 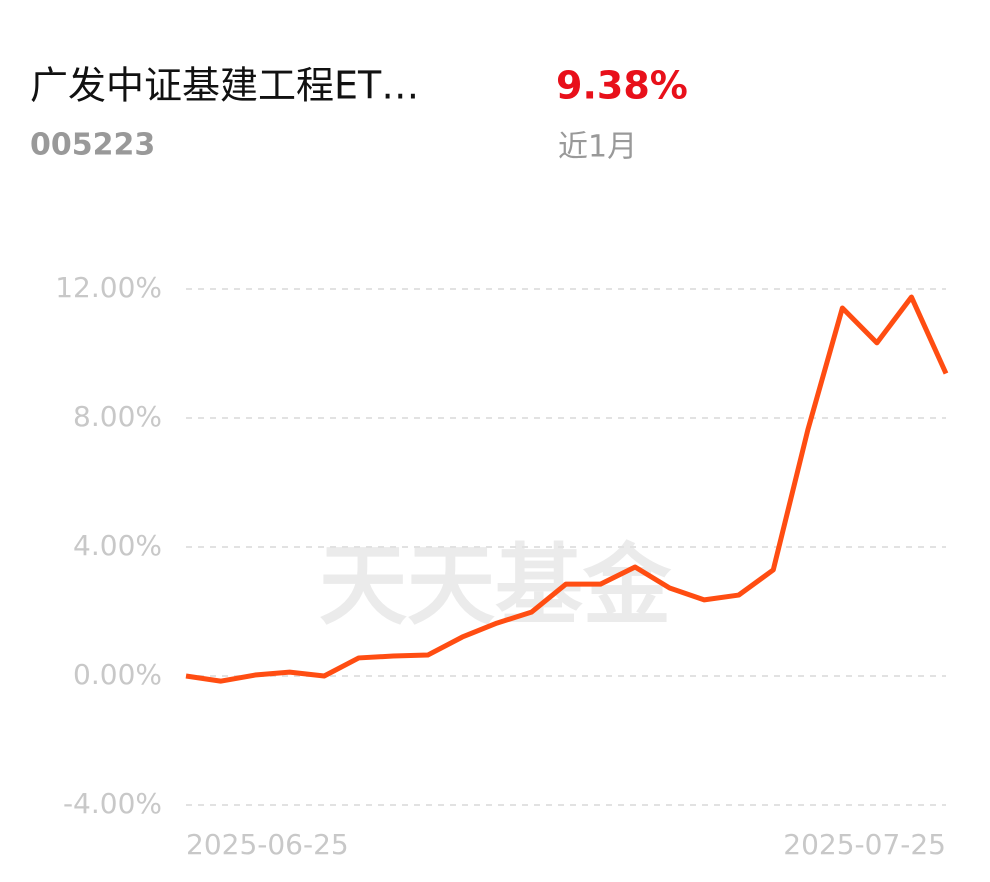 I want to click on x-tick-label: 2025-07-25, so click(x=864, y=844).